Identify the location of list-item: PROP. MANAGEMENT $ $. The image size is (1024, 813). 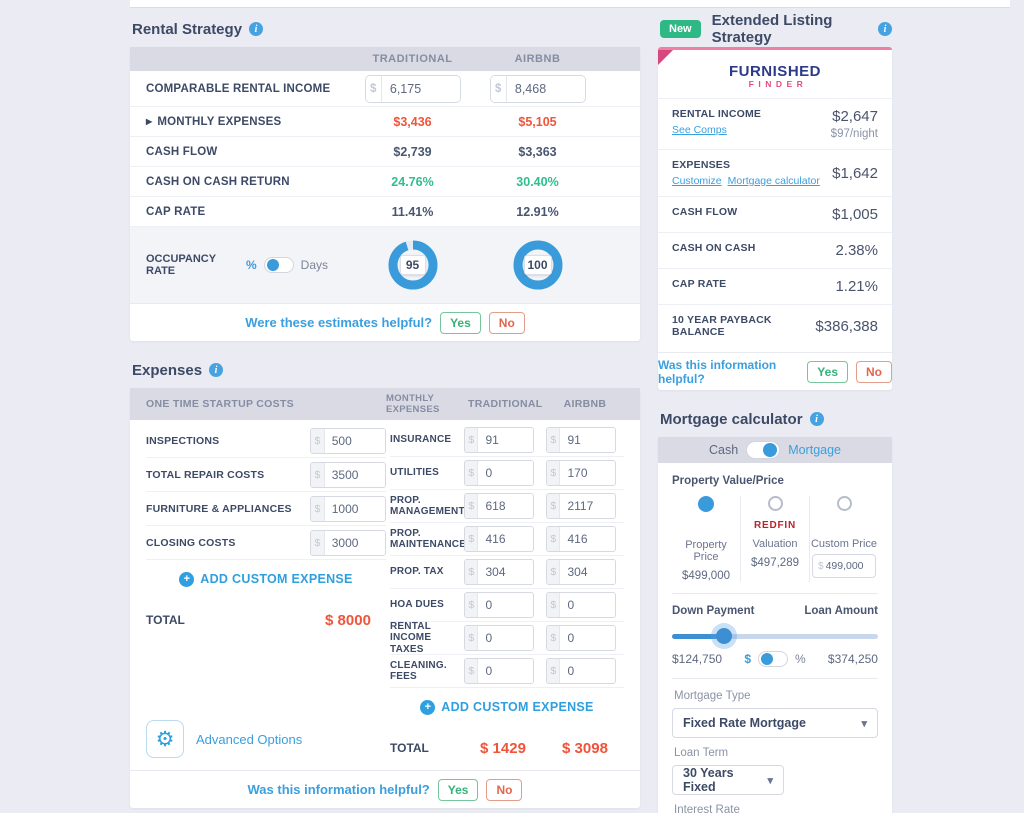
(507, 506).